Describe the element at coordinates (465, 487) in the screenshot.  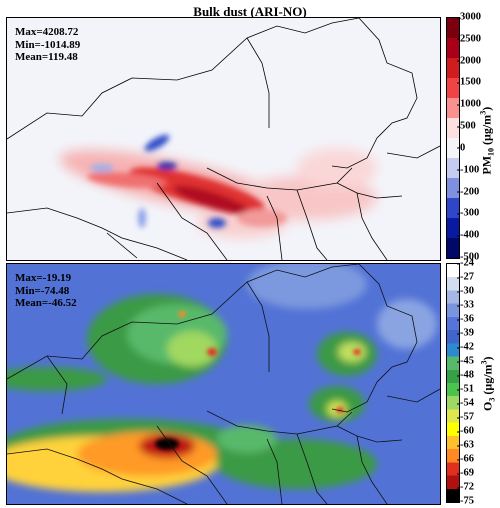
I see `colorbar-tick: -72` at that location.